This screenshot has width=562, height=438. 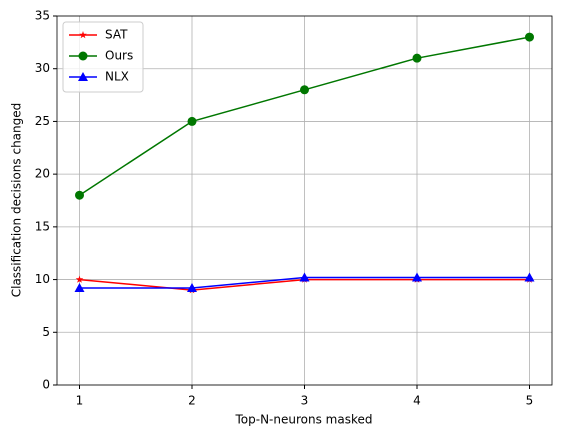 I want to click on y-tick-label: 10, so click(x=42, y=279).